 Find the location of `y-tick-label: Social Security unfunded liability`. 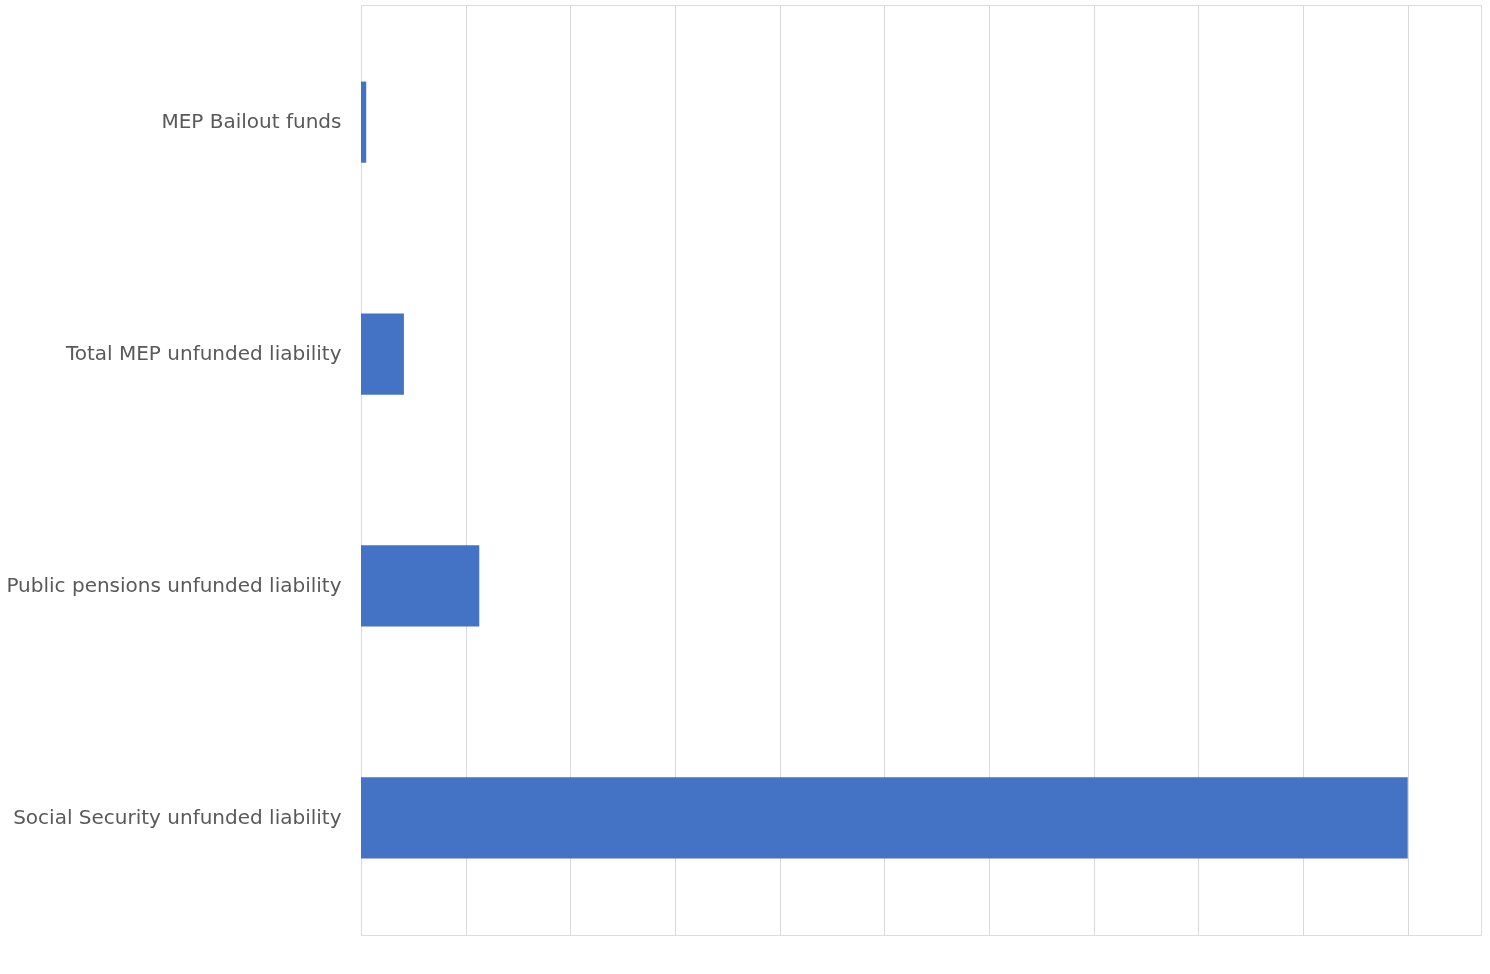

y-tick-label: Social Security unfunded liability is located at coordinates (177, 816).